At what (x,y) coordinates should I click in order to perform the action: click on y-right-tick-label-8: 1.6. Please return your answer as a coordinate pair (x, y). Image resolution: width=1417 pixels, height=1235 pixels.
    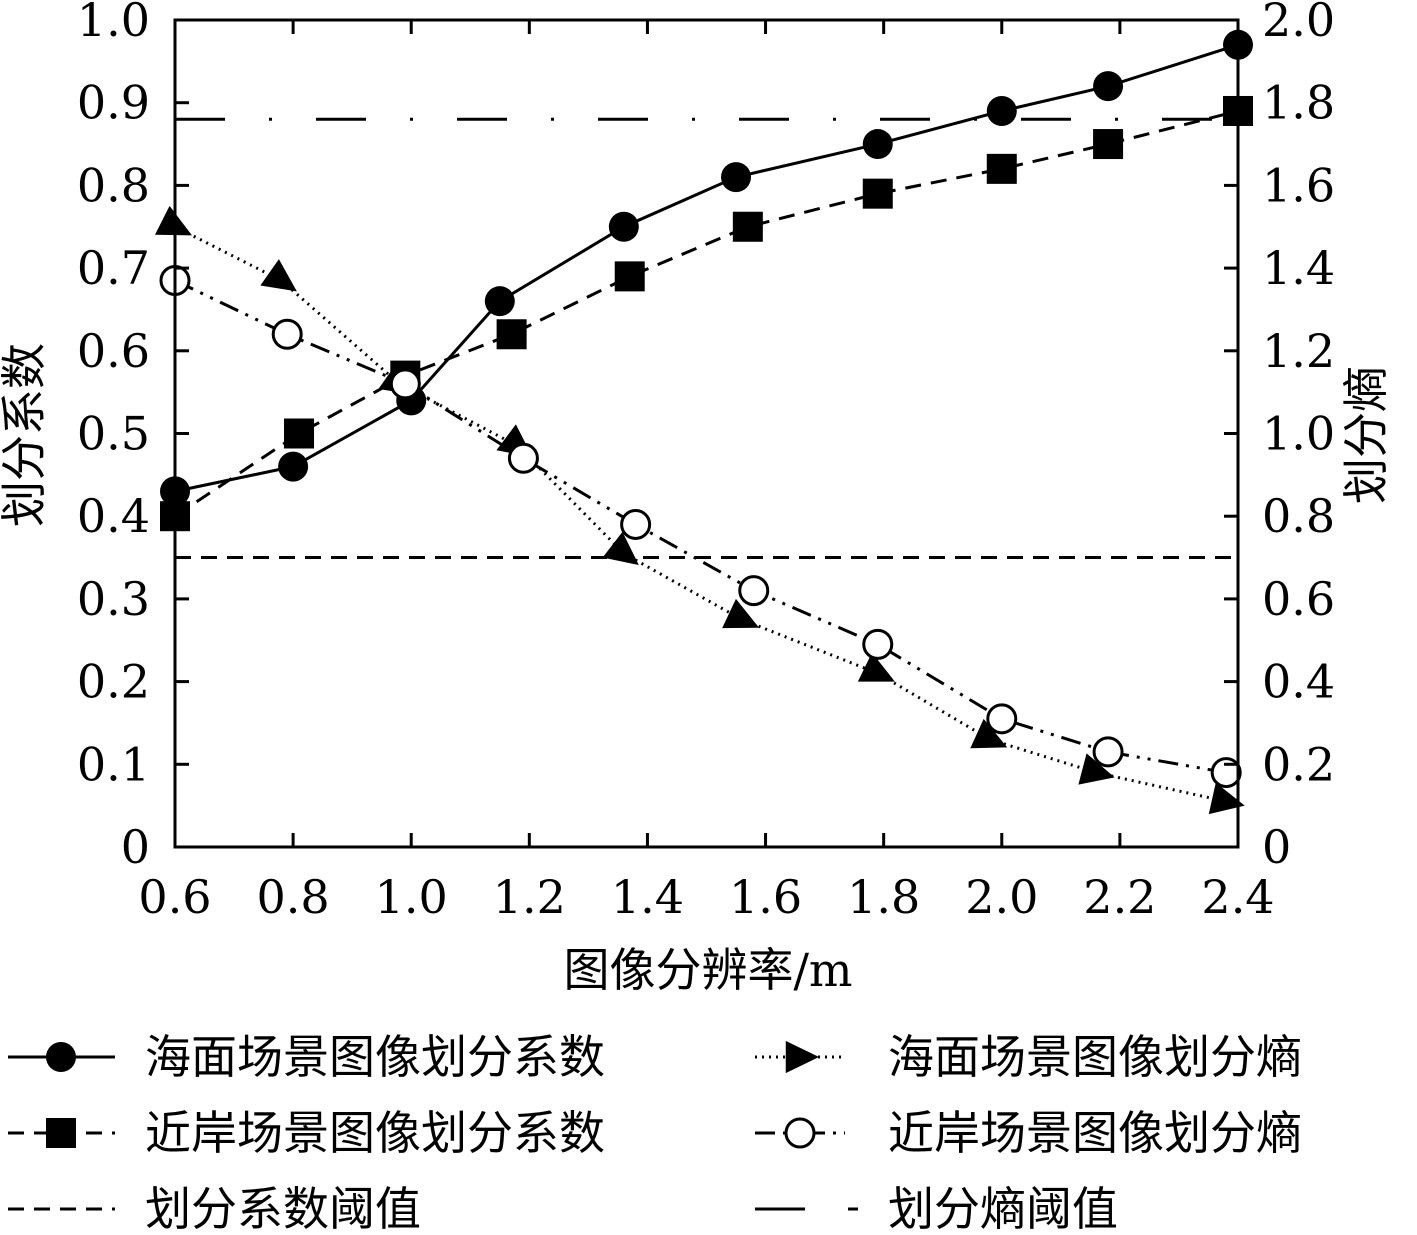
    Looking at the image, I should click on (1298, 185).